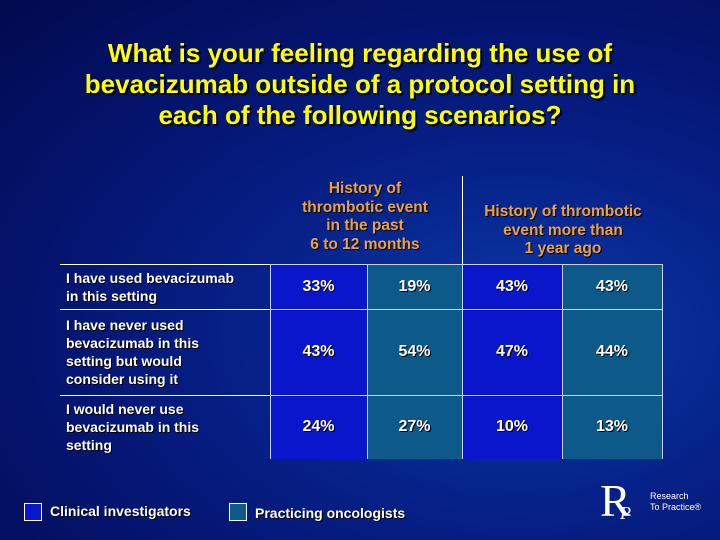  I want to click on column-header-line: event more than, so click(563, 230).